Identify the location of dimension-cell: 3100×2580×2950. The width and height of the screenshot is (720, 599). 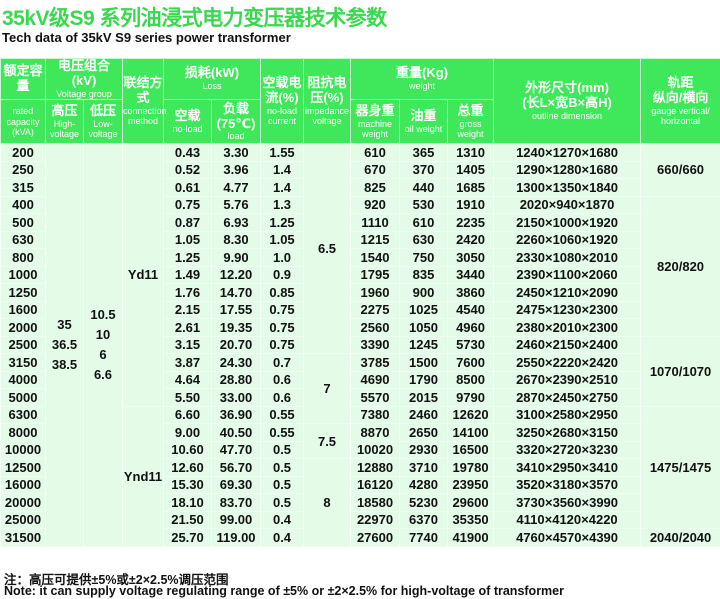
(567, 415).